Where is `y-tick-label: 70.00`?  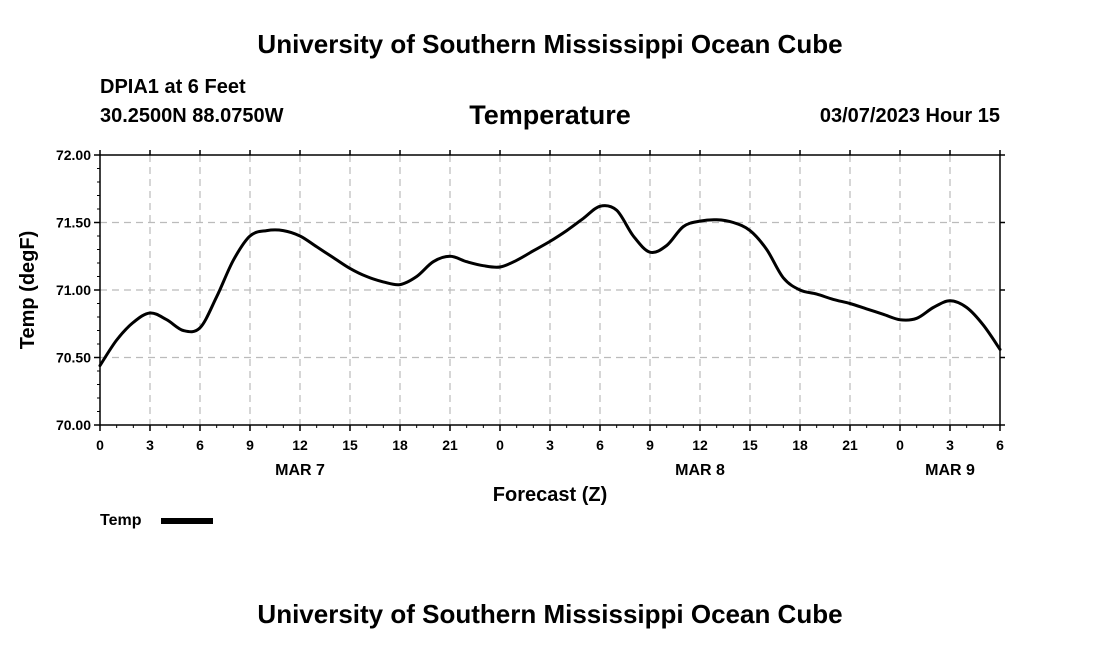 y-tick-label: 70.00 is located at coordinates (73, 425).